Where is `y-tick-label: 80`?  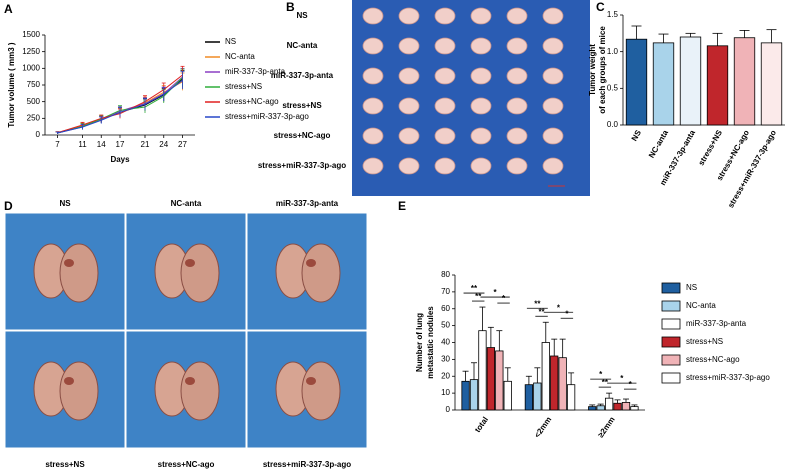
y-tick-label: 80 is located at coordinates (445, 274).